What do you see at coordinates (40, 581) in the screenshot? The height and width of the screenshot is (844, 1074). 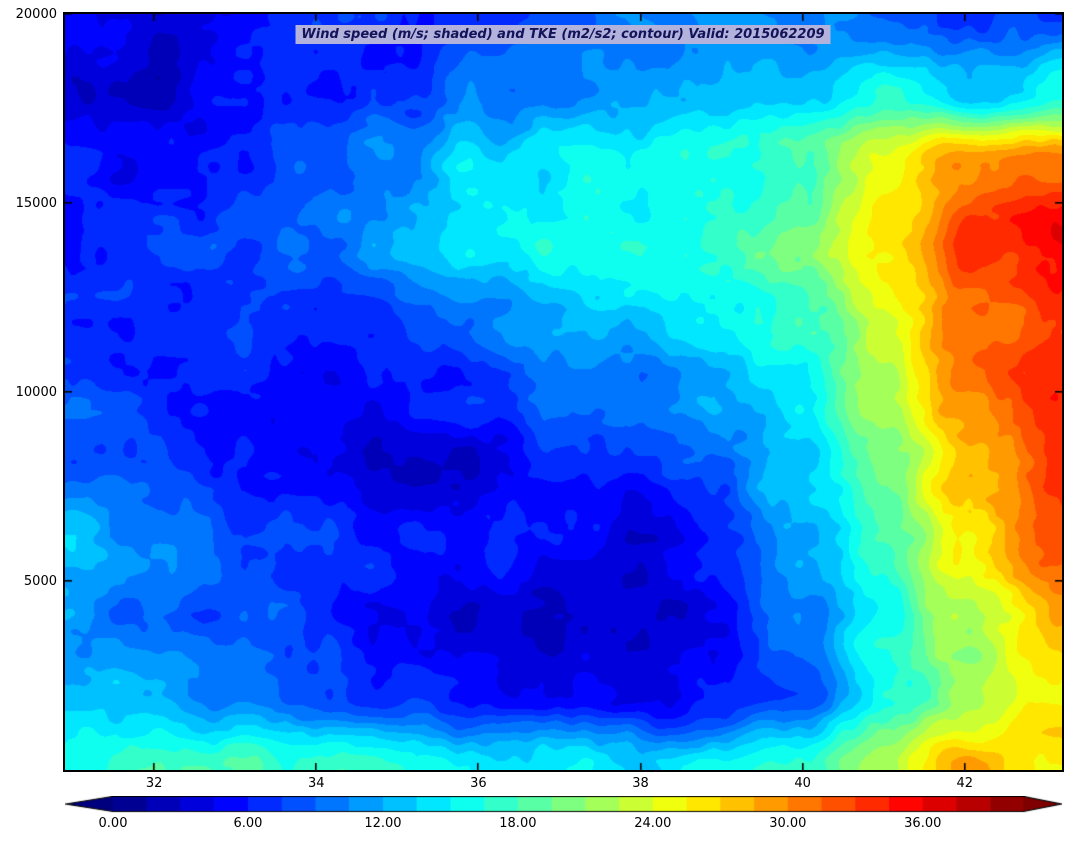 I see `y-tick-label: 5000` at bounding box center [40, 581].